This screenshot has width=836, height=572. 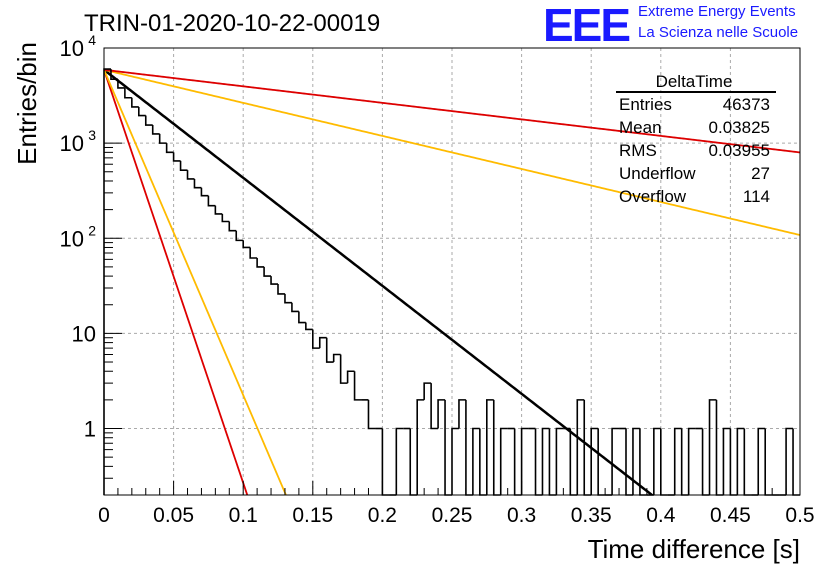 What do you see at coordinates (452, 111) in the screenshot?
I see `function-red-slow` at bounding box center [452, 111].